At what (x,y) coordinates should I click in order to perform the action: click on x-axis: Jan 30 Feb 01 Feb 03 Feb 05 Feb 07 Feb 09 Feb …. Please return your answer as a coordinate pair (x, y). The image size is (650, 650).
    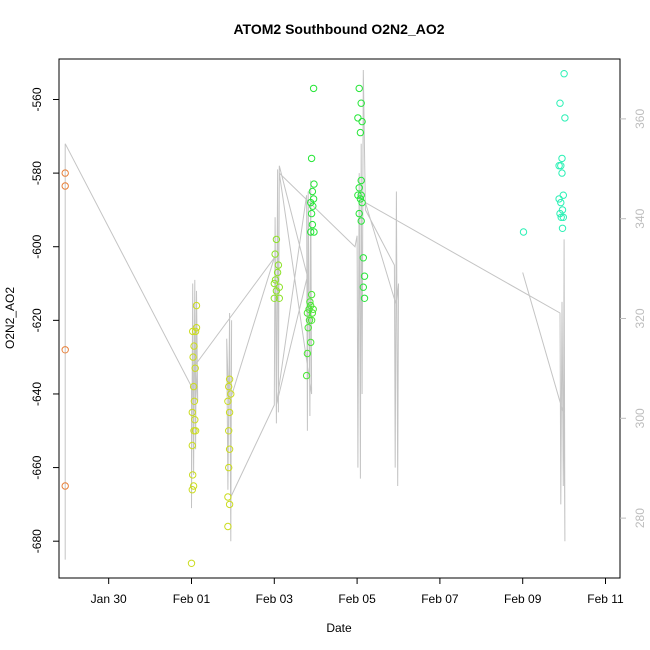
    Looking at the image, I should click on (357, 592).